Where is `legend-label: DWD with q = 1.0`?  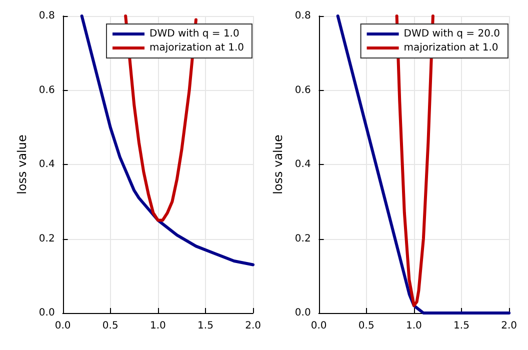 legend-label: DWD with q = 1.0 is located at coordinates (195, 34).